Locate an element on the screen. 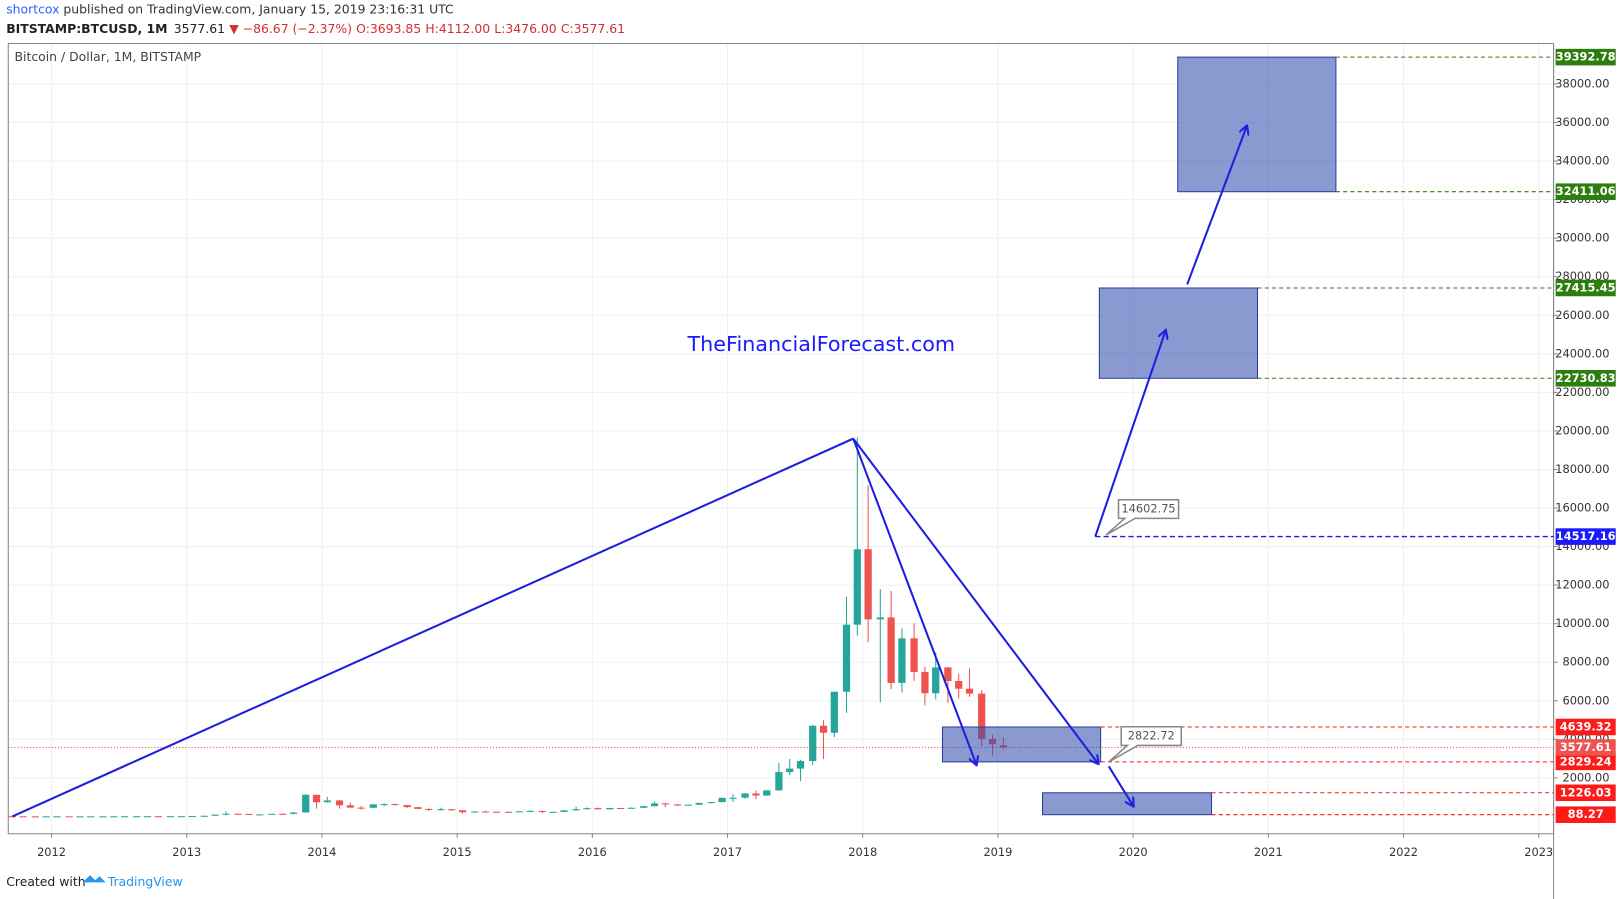  author: shortcox is located at coordinates (32, 8).